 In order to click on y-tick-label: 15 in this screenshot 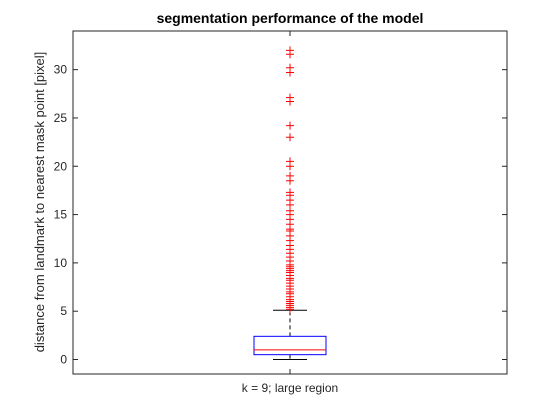, I will do `click(61, 215)`.